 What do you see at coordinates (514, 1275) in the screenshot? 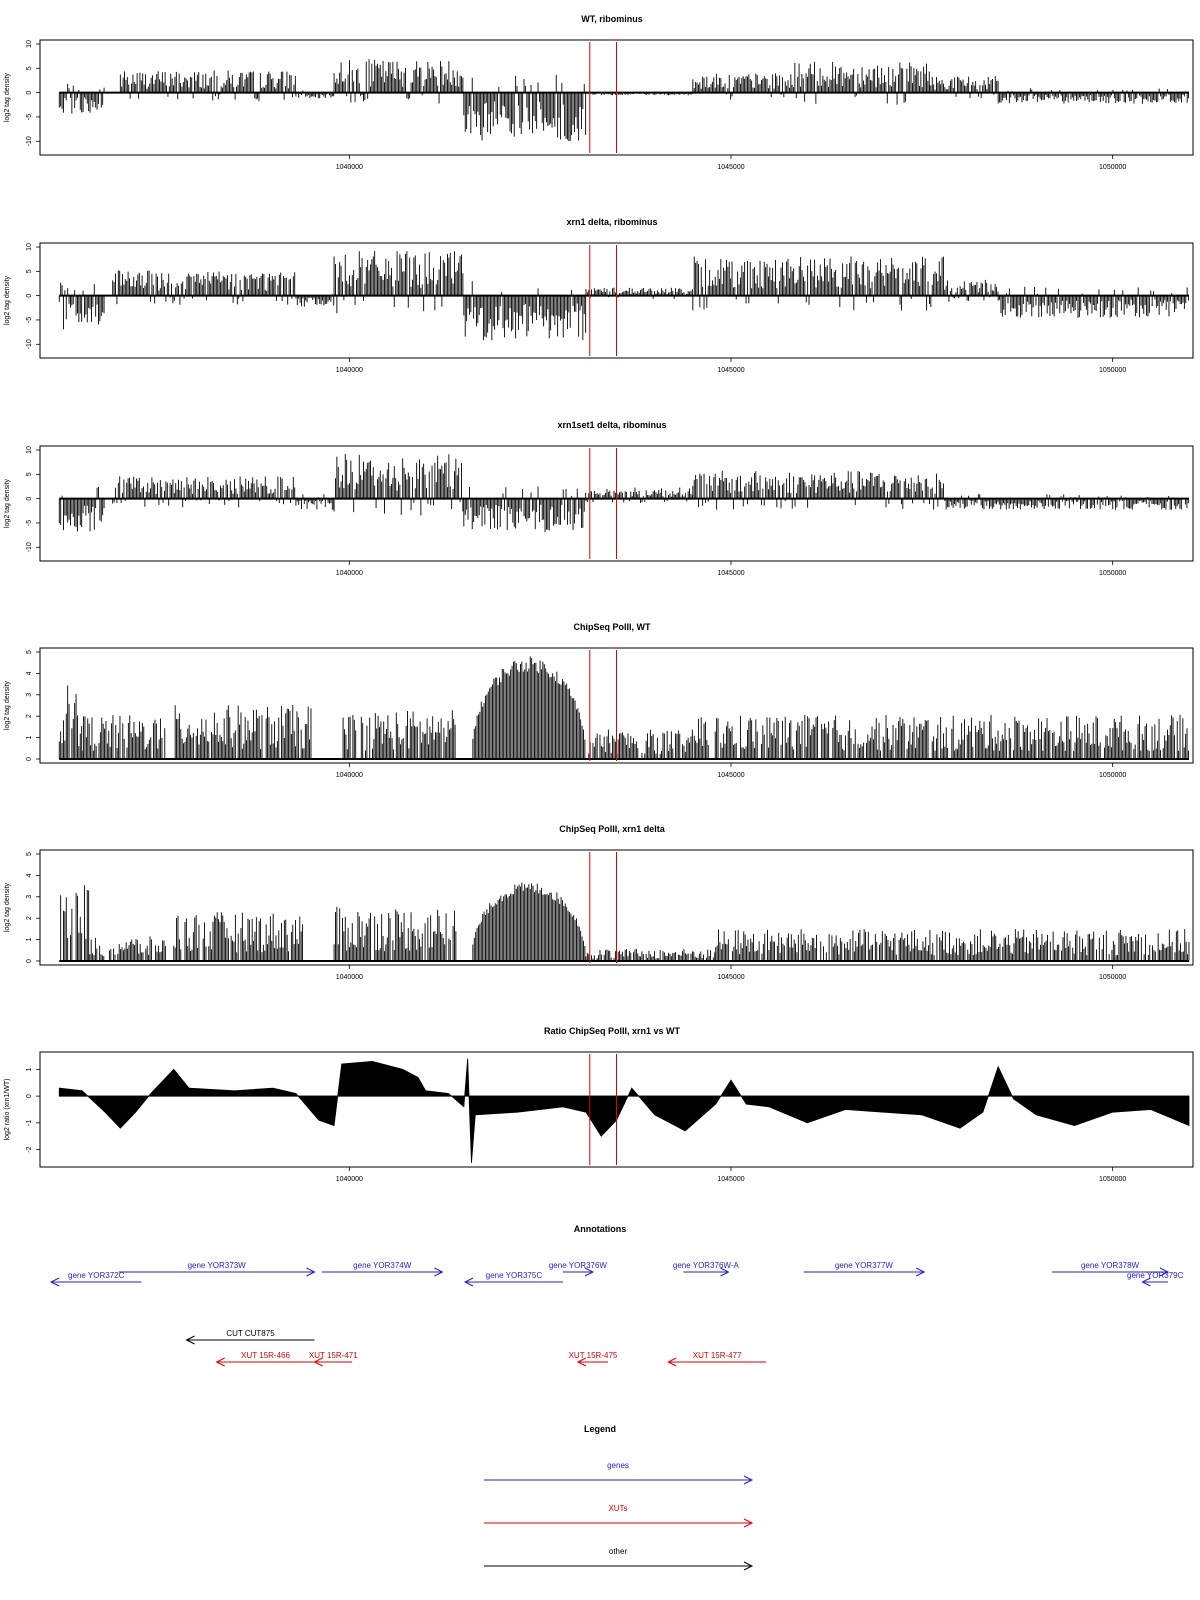
I see `annotation-label: gene YOR375C` at bounding box center [514, 1275].